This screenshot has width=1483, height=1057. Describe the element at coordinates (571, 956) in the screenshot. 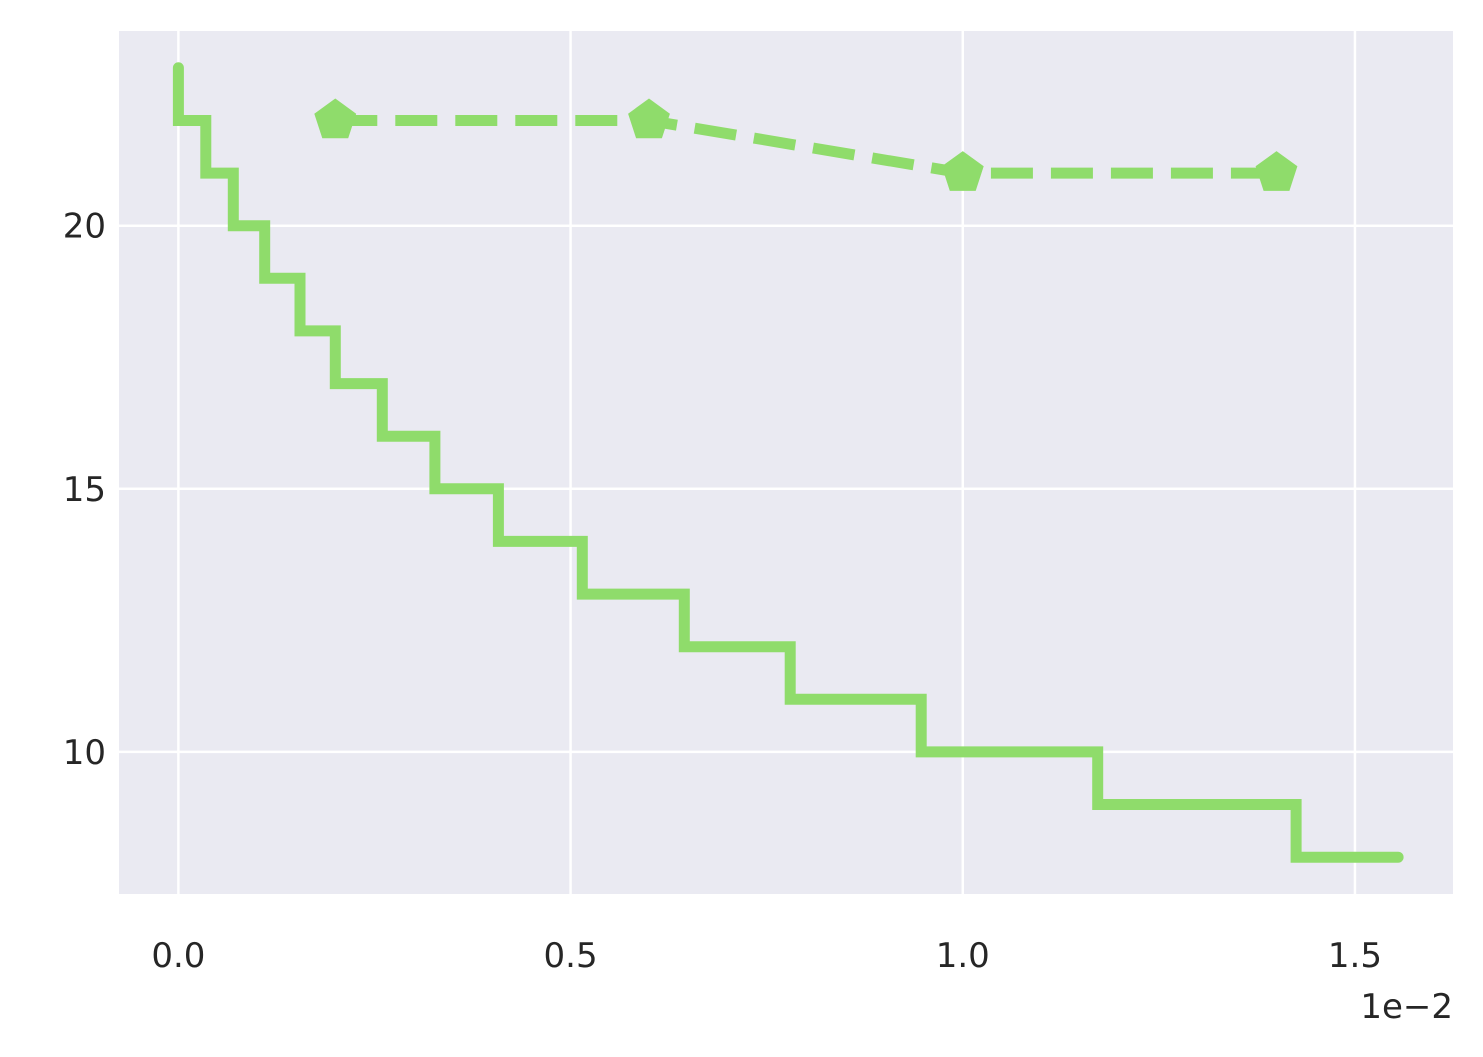

I see `x-tick-label: 0.5` at that location.